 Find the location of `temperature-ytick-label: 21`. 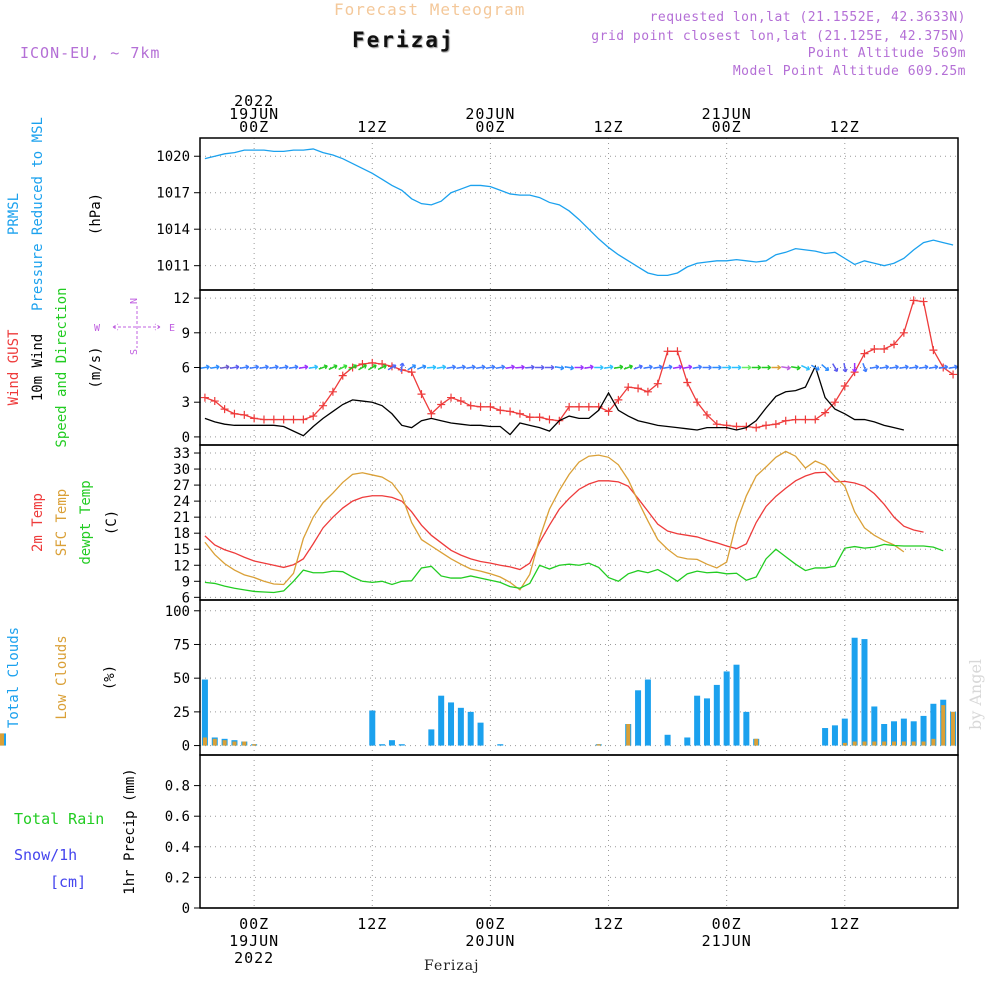

temperature-ytick-label: 21 is located at coordinates (181, 518).